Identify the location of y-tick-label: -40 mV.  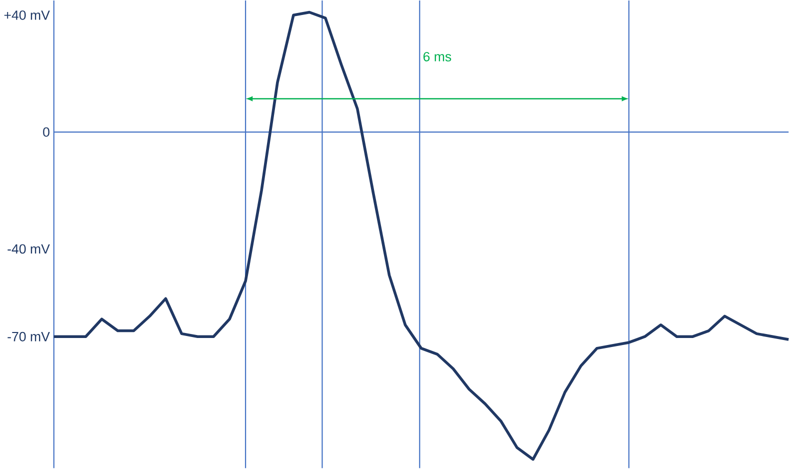
(29, 249).